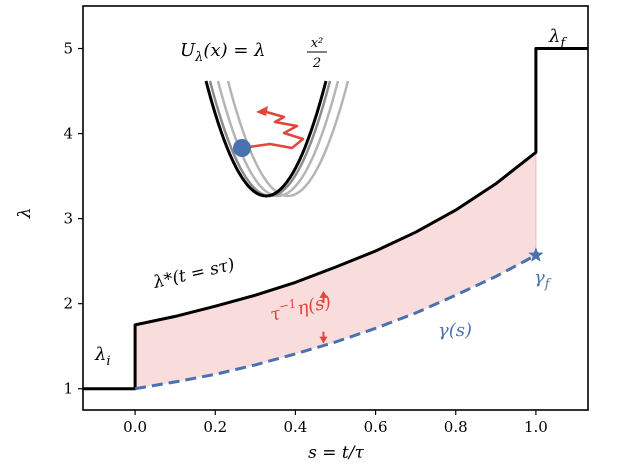 The image size is (620, 470). I want to click on y-tick-label: 3, so click(68, 219).